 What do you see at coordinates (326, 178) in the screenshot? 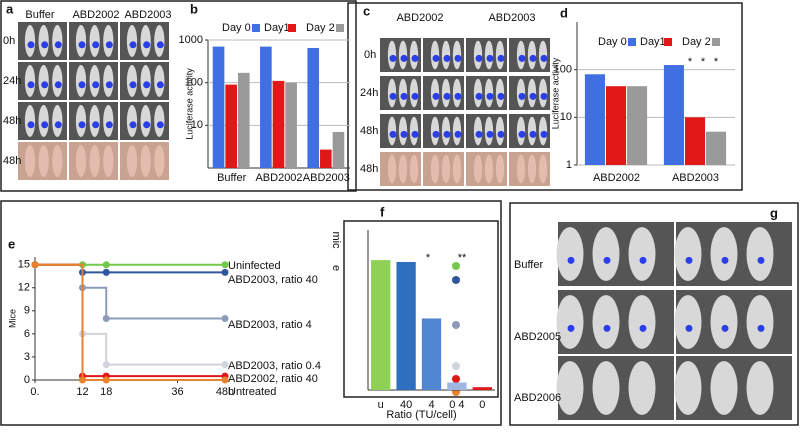
I see `x-tick-label: ABD2003` at bounding box center [326, 178].